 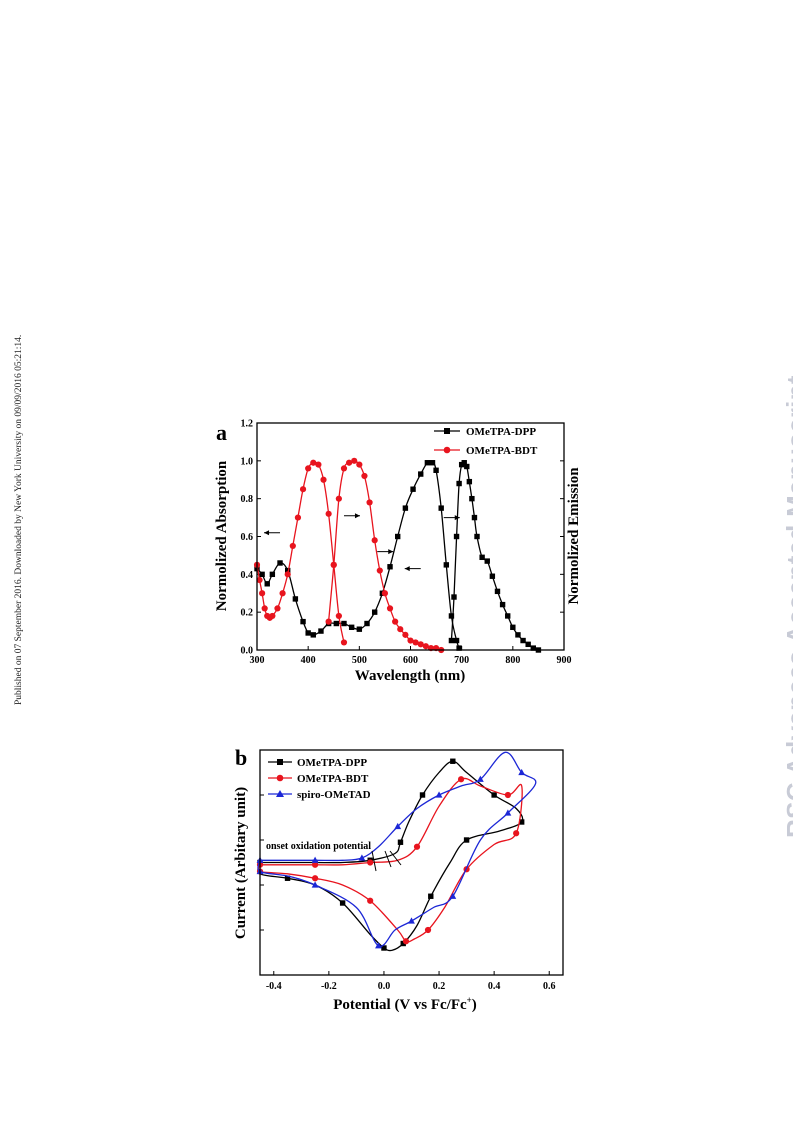 What do you see at coordinates (241, 863) in the screenshot?
I see `y-axis-title-b: Current (Arbitary unit)` at bounding box center [241, 863].